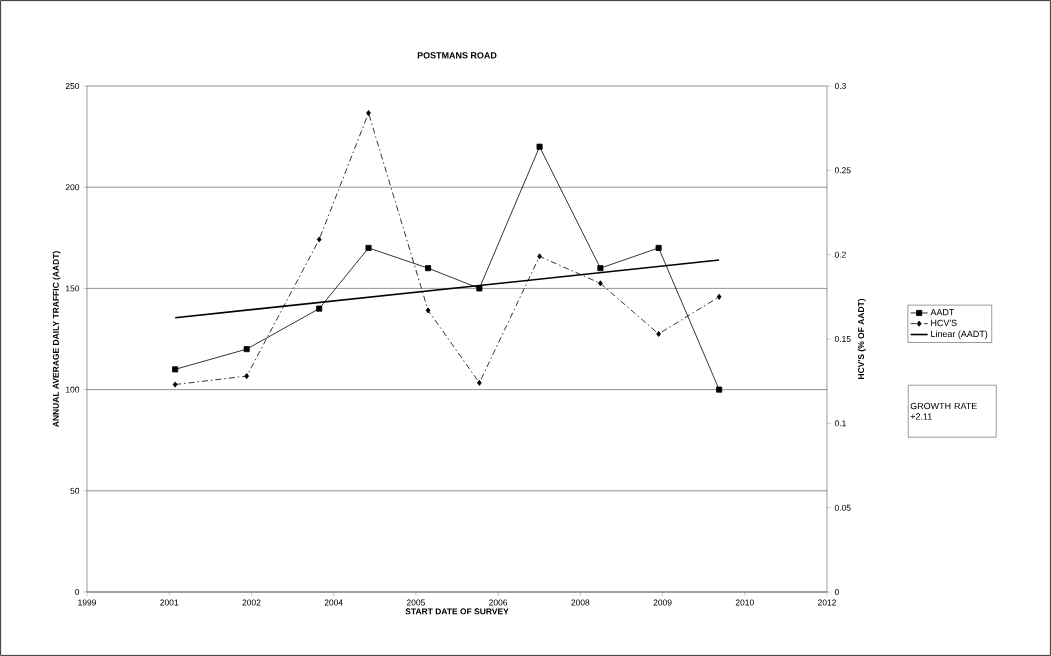 Image resolution: width=1051 pixels, height=656 pixels. What do you see at coordinates (959, 334) in the screenshot?
I see `legend-label: Linear (AADT)` at bounding box center [959, 334].